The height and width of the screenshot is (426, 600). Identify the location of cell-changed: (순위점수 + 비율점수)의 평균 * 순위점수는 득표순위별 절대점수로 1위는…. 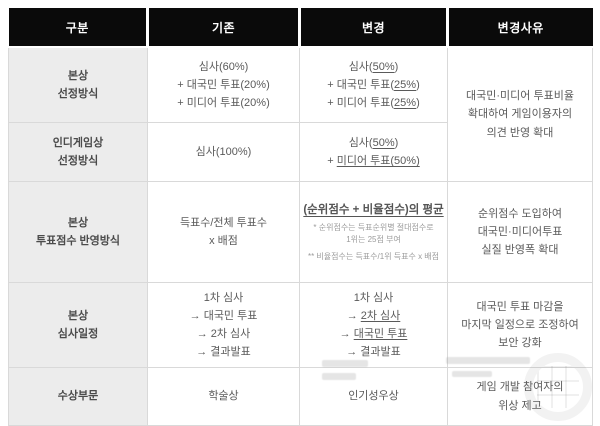
(373, 232).